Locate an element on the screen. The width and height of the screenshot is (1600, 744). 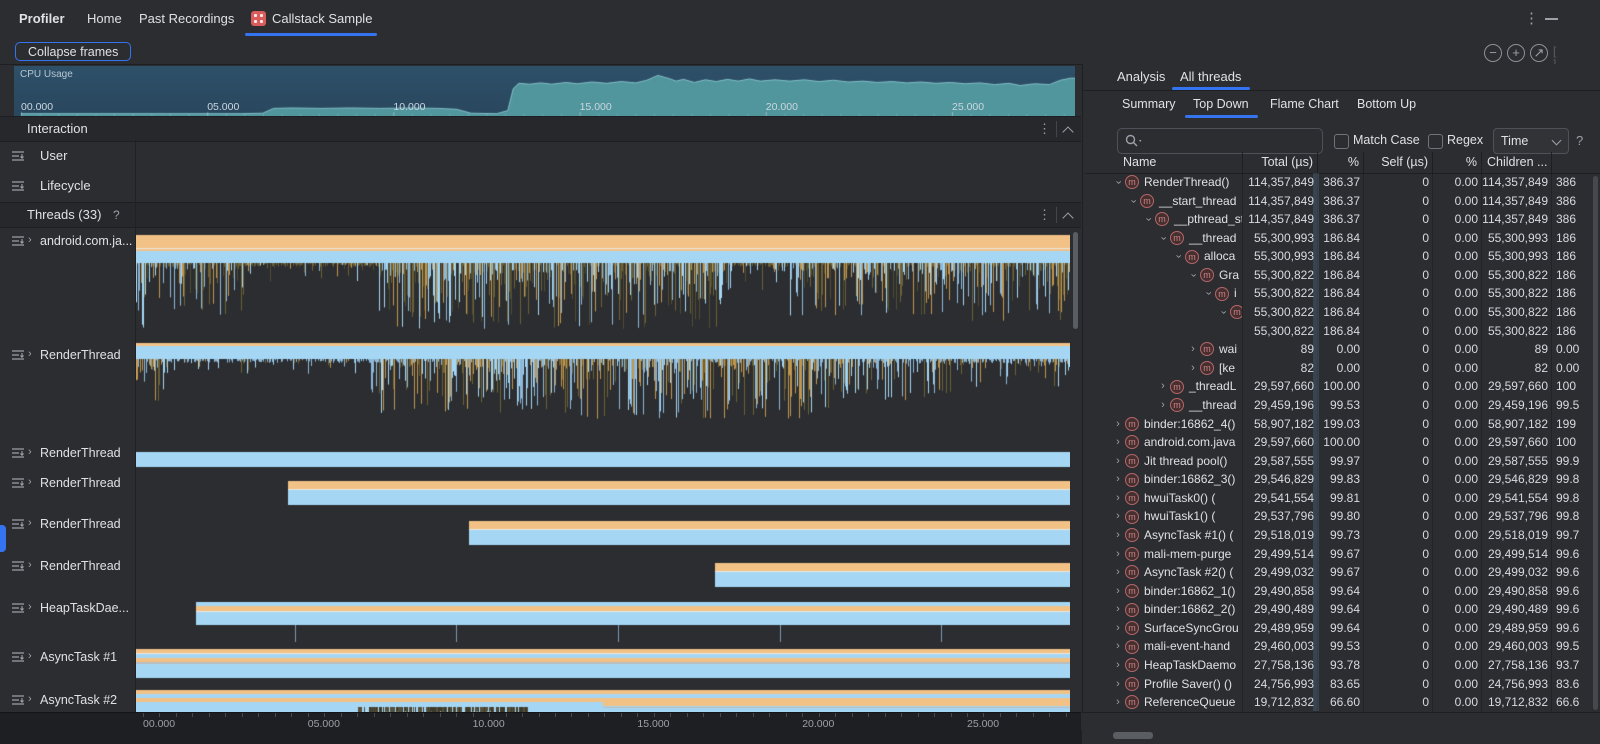
thread-row: › AsyncTask #1 is located at coordinates (68, 657).